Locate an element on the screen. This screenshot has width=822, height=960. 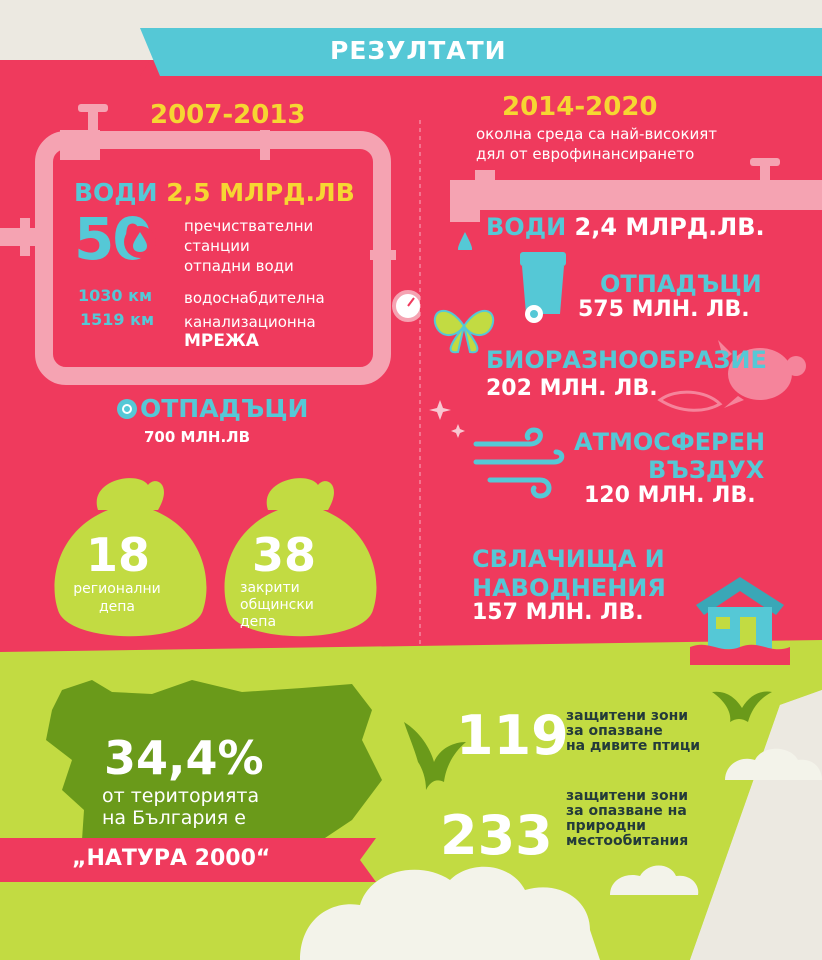
garbage-bag-1-icon is located at coordinates (130, 557).